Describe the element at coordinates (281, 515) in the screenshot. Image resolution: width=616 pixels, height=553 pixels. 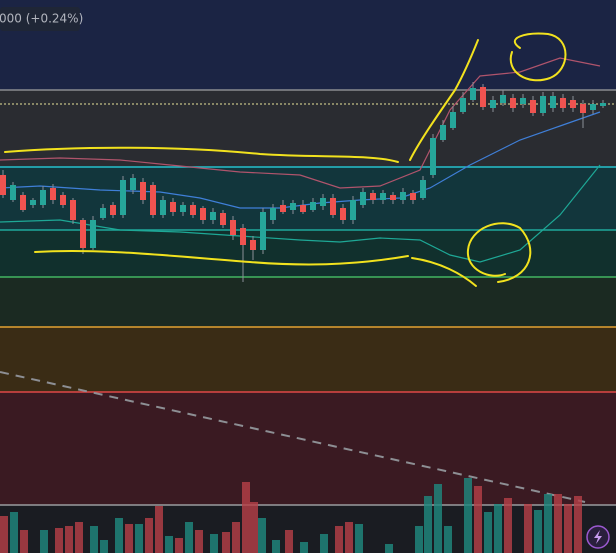
I see `volume-green` at that location.